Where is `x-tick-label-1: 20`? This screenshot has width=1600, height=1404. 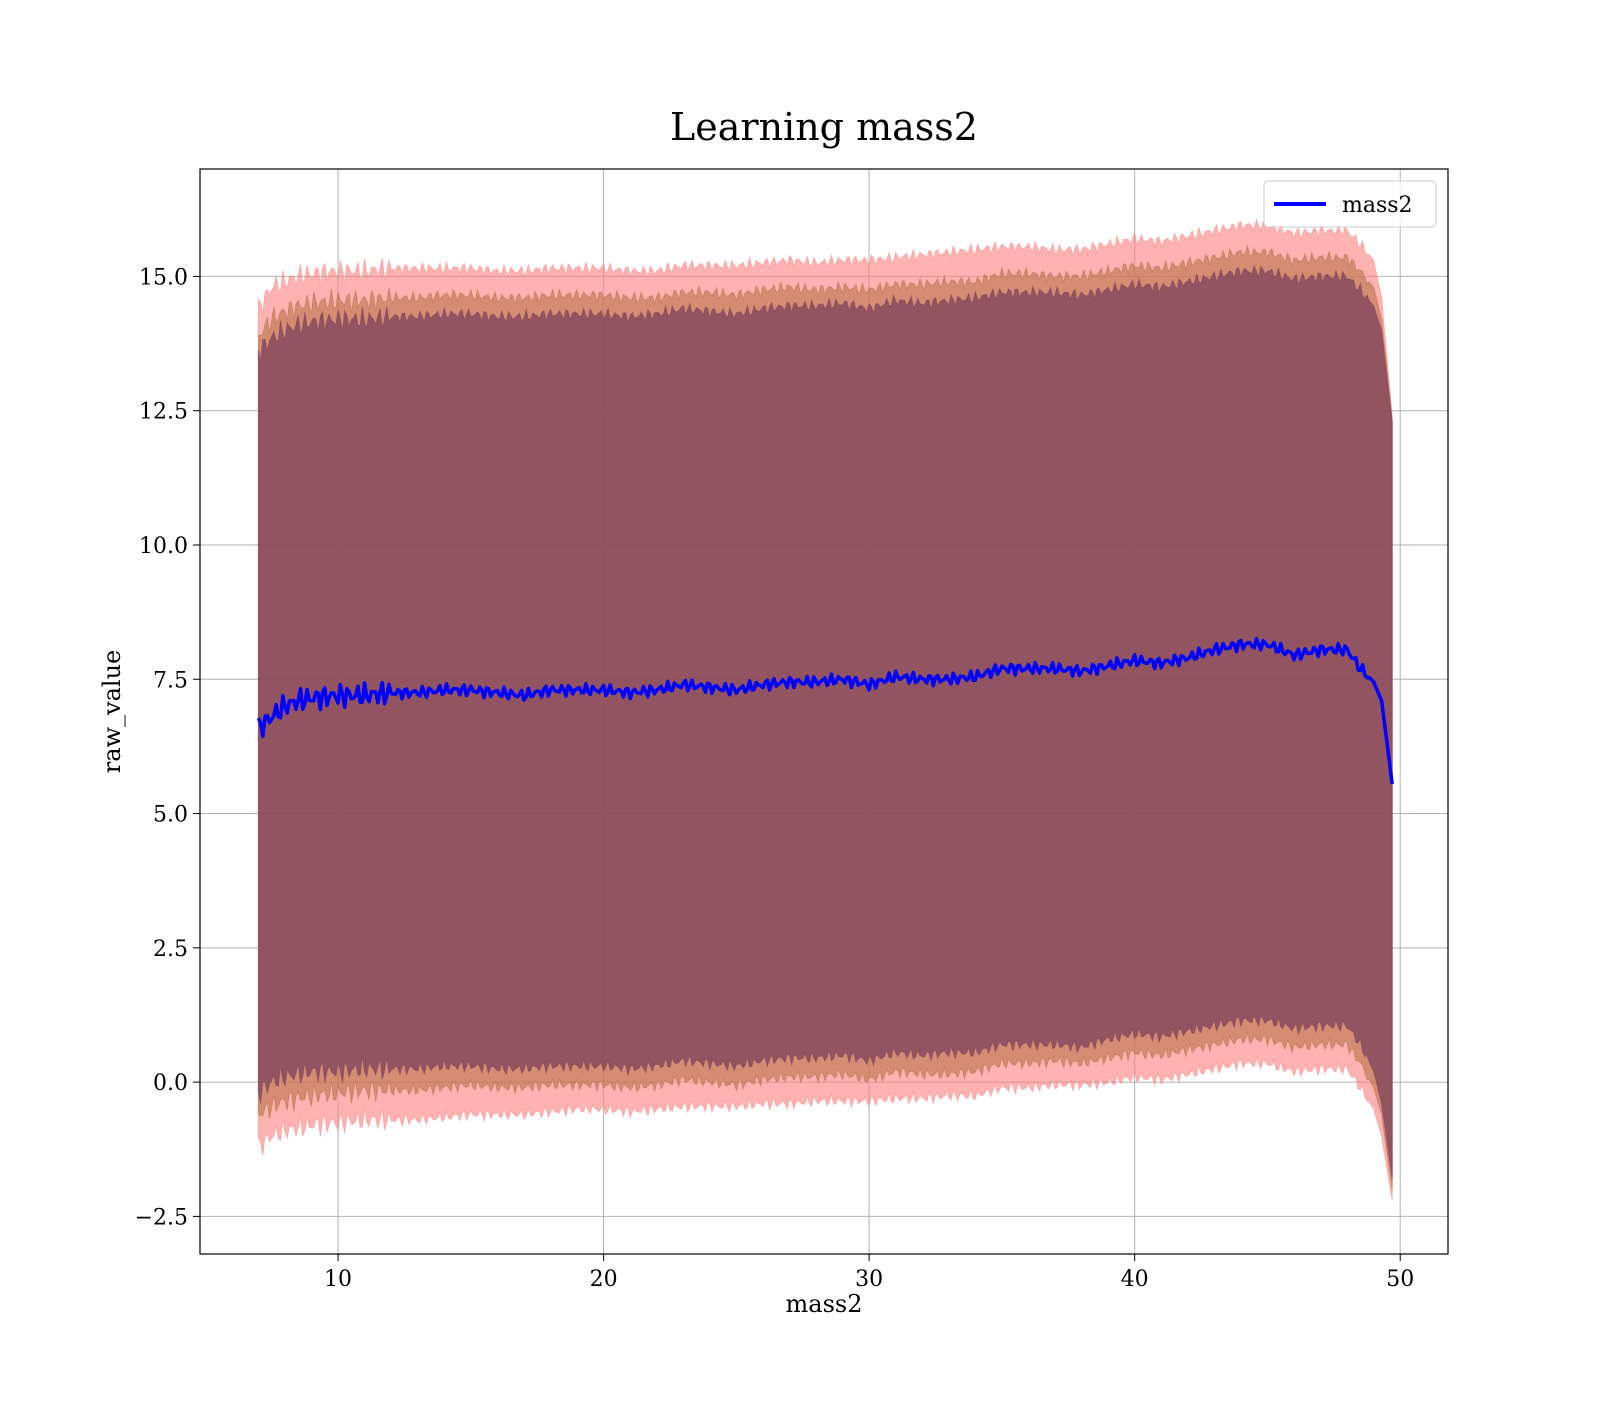
x-tick-label-1: 20 is located at coordinates (604, 1279).